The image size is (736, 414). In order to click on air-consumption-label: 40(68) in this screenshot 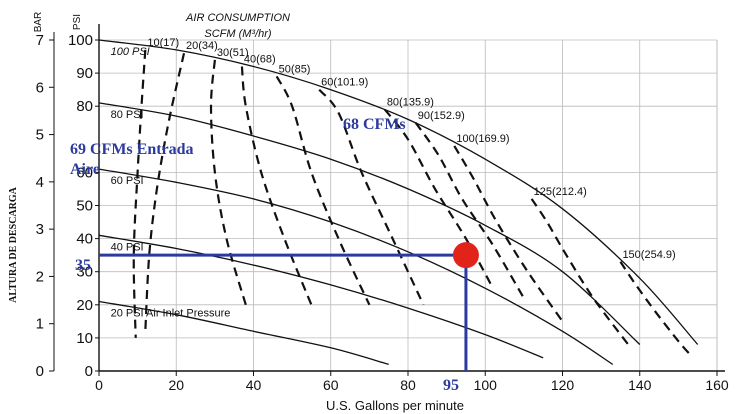, I will do `click(260, 59)`.